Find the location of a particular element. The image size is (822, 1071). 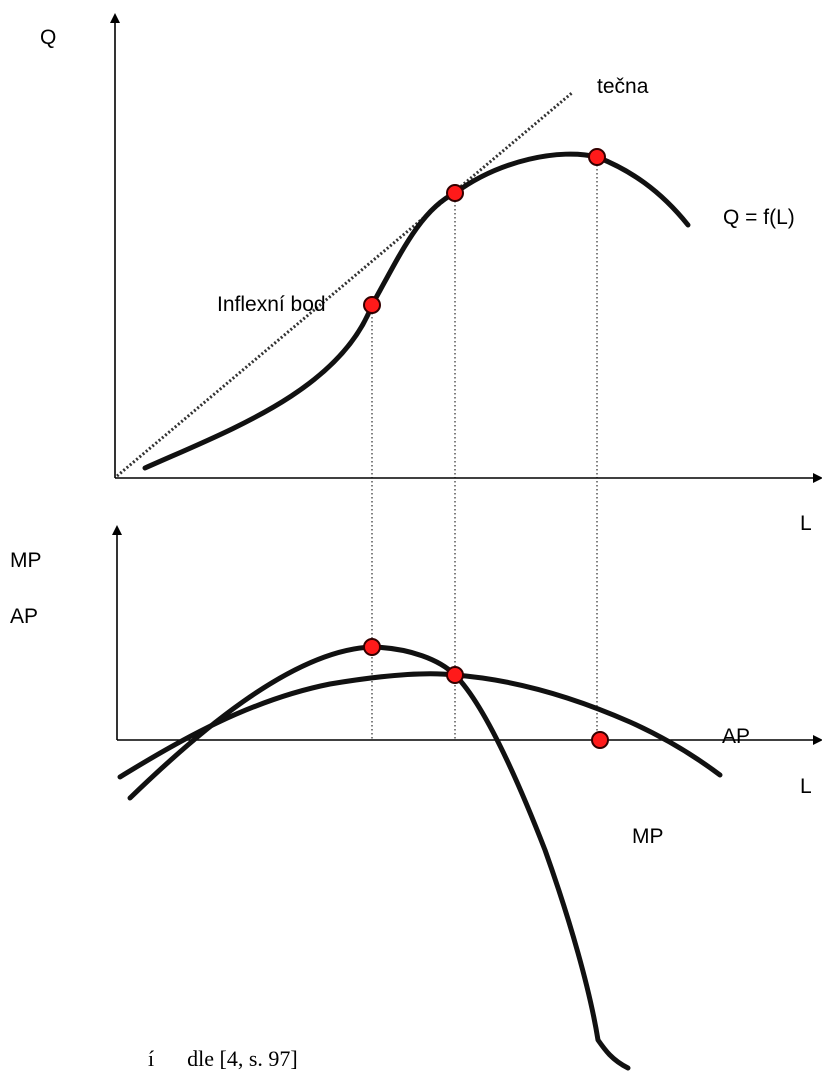

average-product-curve-label: AP is located at coordinates (736, 736).